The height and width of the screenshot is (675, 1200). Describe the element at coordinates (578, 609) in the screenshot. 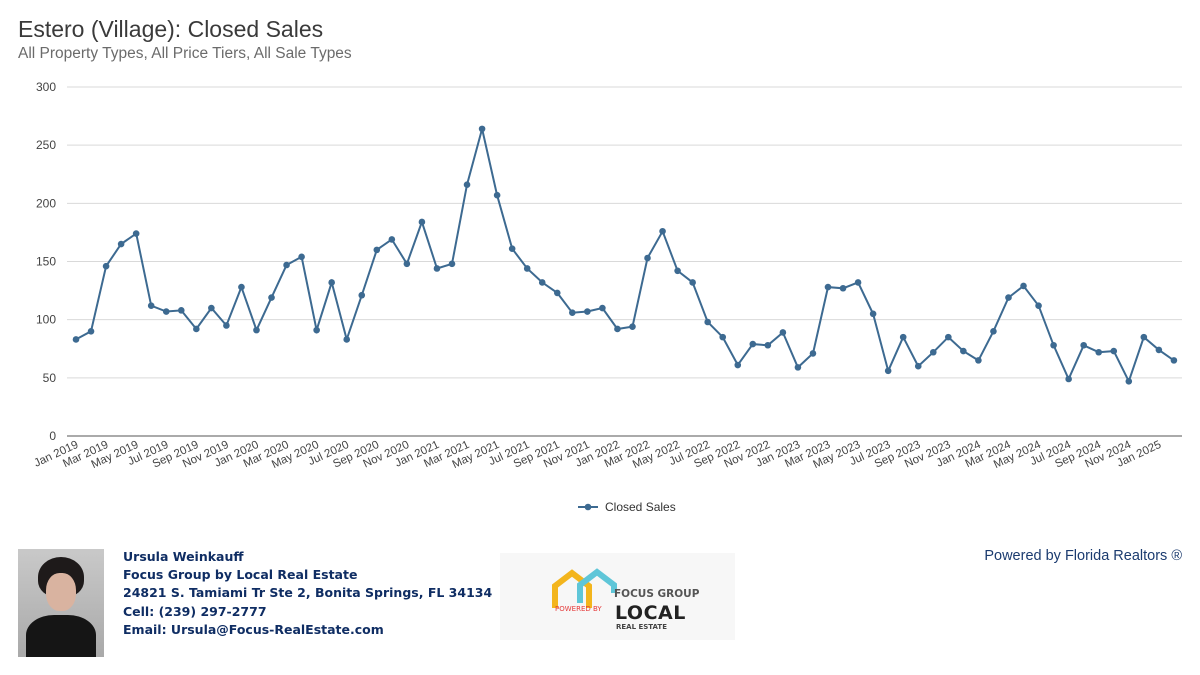

I see `logo-powered-by-text: POWERED BY` at that location.